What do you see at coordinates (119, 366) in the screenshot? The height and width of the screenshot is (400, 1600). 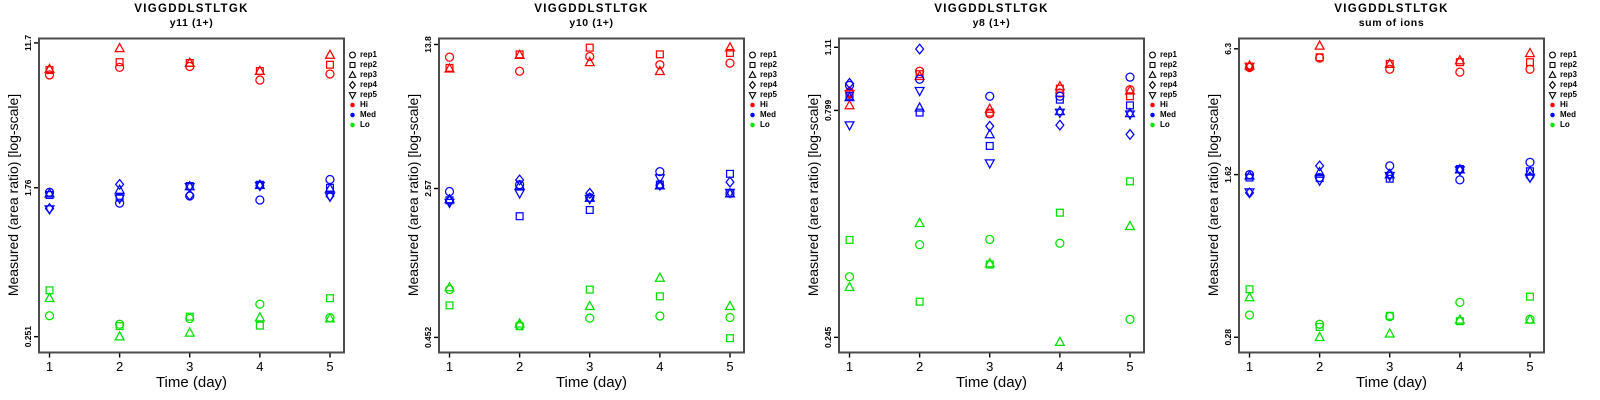 I see `x-tick-label: 2` at bounding box center [119, 366].